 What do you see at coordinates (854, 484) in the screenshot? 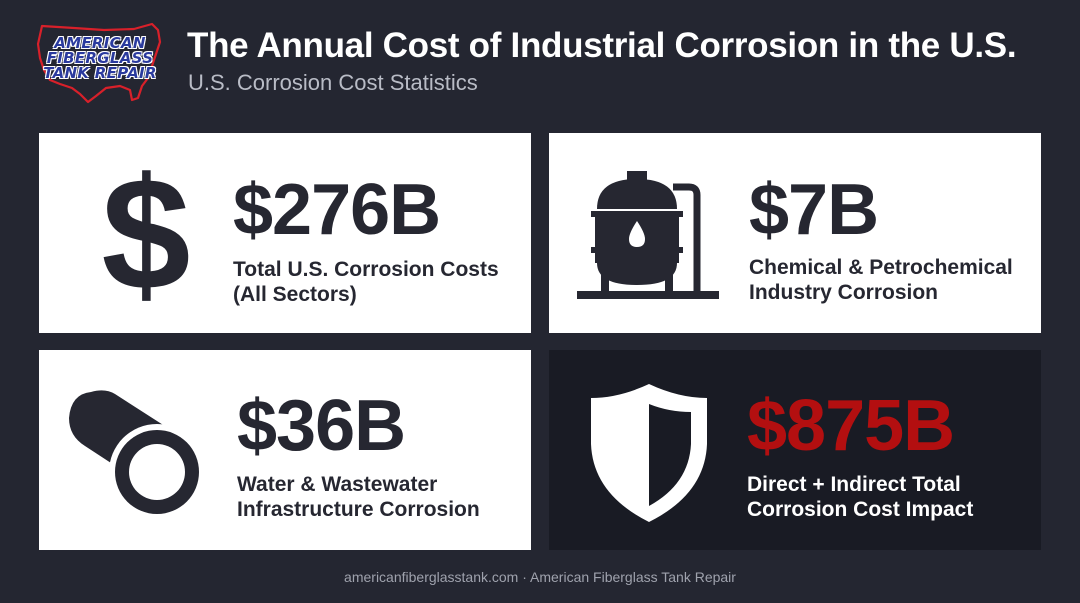
I see `stat-label-line: Direct + Indirect Total` at bounding box center [854, 484].